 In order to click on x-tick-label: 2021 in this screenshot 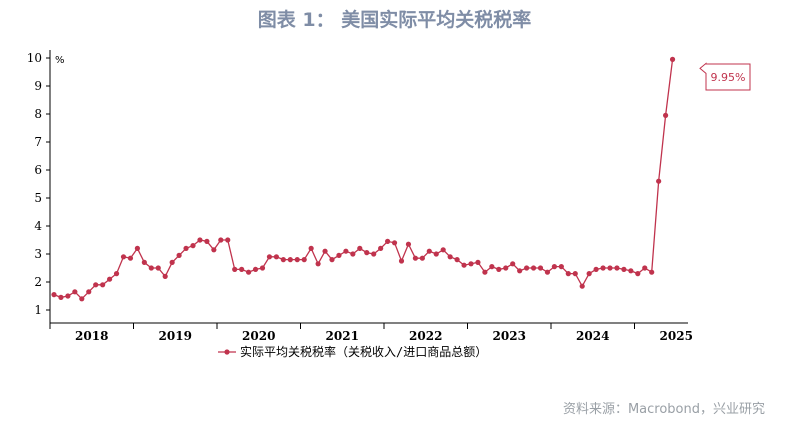, I will do `click(342, 336)`.